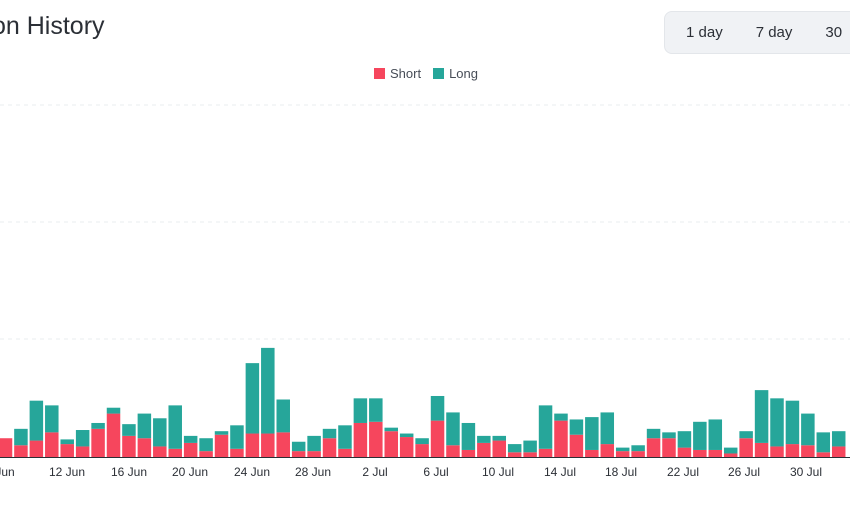 Image resolution: width=850 pixels, height=507 pixels. Describe the element at coordinates (397, 73) in the screenshot. I see `legend-item-short: Short` at that location.